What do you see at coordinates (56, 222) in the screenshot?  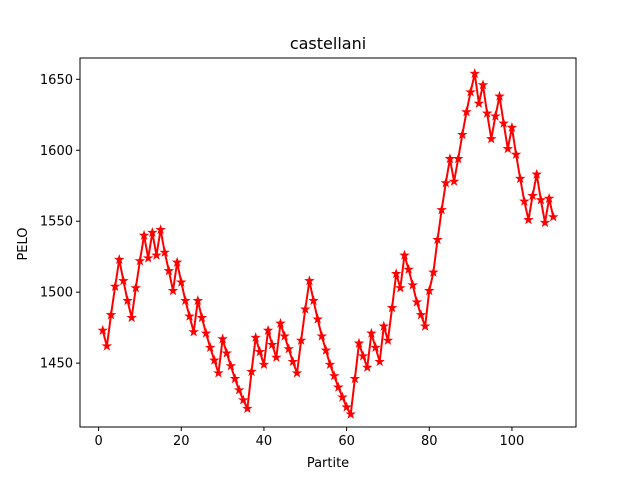 I see `y-tick-label: 1550` at bounding box center [56, 222].